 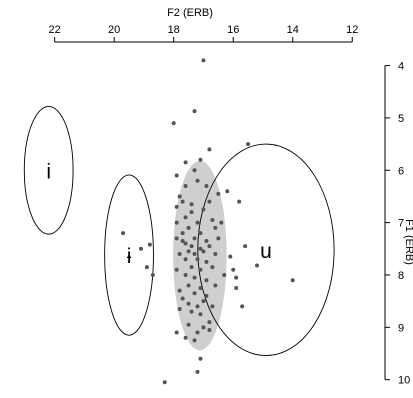 I want to click on y-axis-title: F1 (ERB), so click(x=408, y=242).